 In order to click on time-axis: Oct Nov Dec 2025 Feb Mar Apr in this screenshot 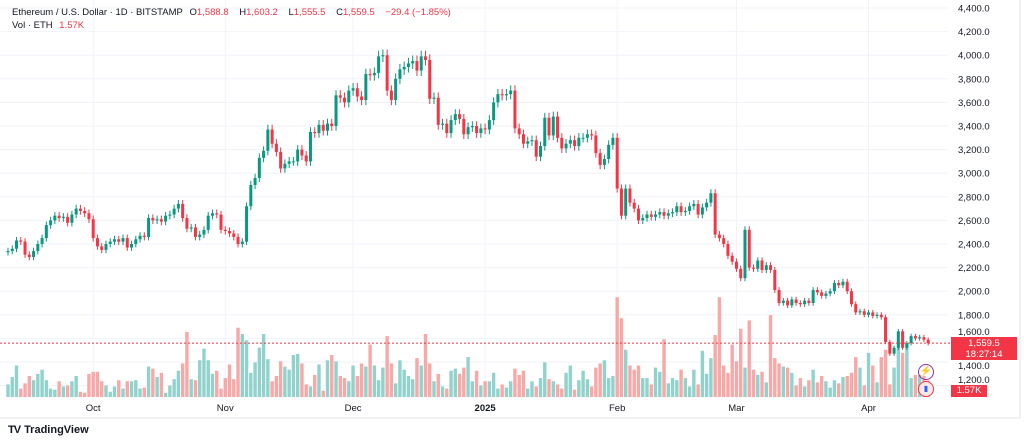, I will do `click(481, 408)`.